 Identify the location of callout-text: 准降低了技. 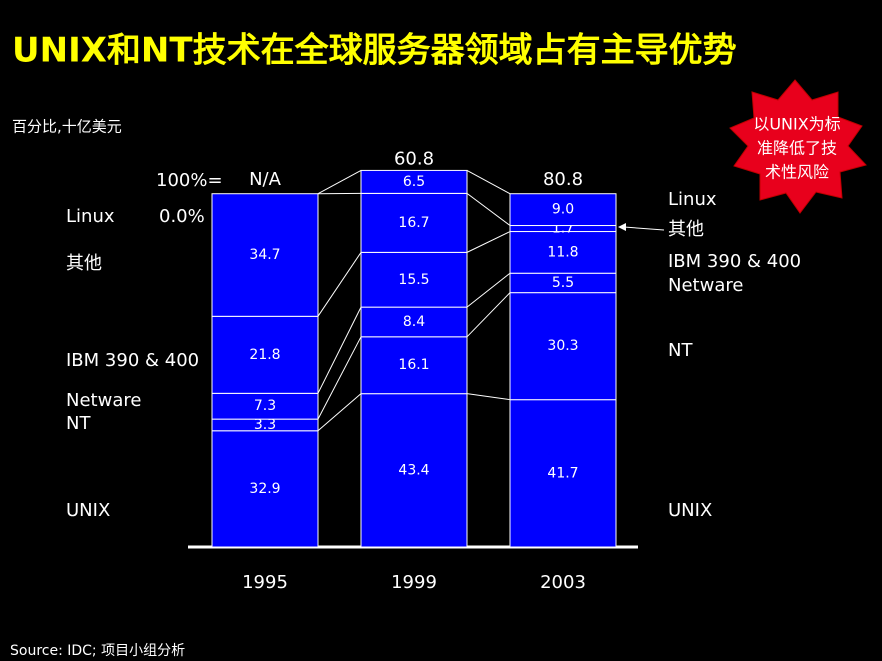
(797, 148).